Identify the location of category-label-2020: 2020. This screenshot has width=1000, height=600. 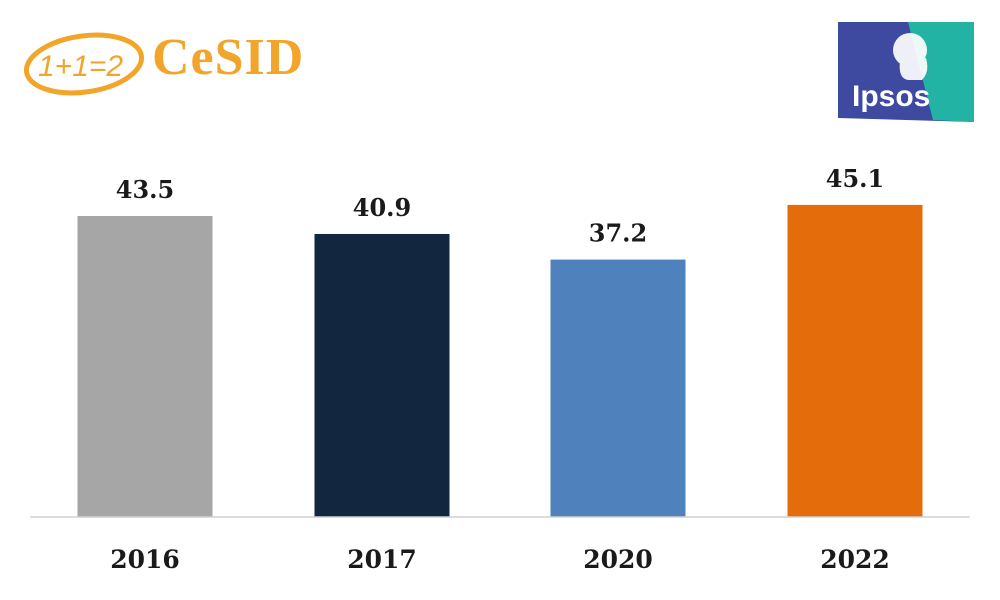
(618, 559).